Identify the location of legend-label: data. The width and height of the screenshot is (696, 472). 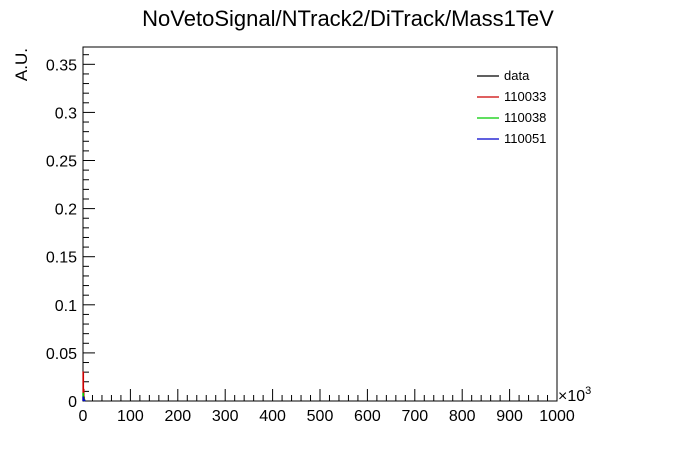
(517, 75).